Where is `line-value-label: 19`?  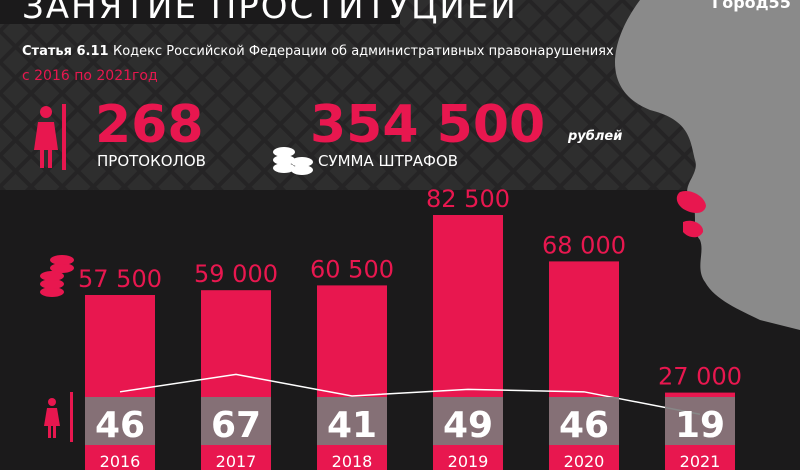
line-value-label: 19 is located at coordinates (700, 425).